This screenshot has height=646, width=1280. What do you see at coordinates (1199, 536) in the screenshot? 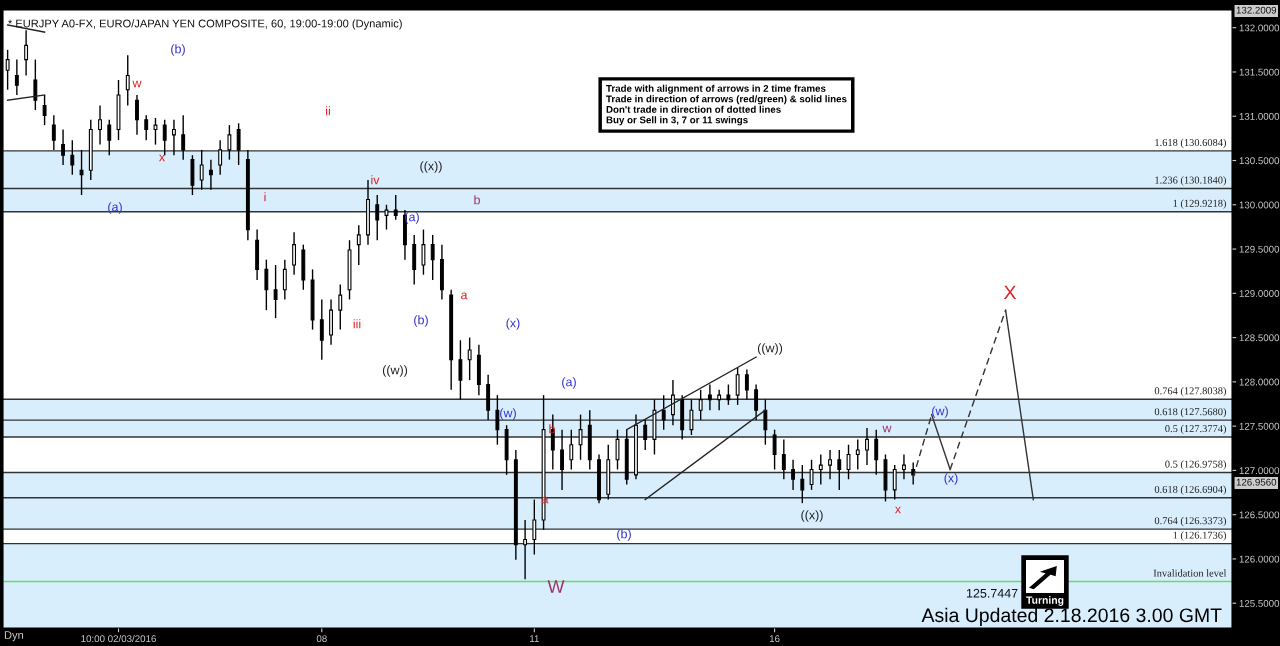
I see `ref-line-label: 1 (126.1736)` at bounding box center [1199, 536].